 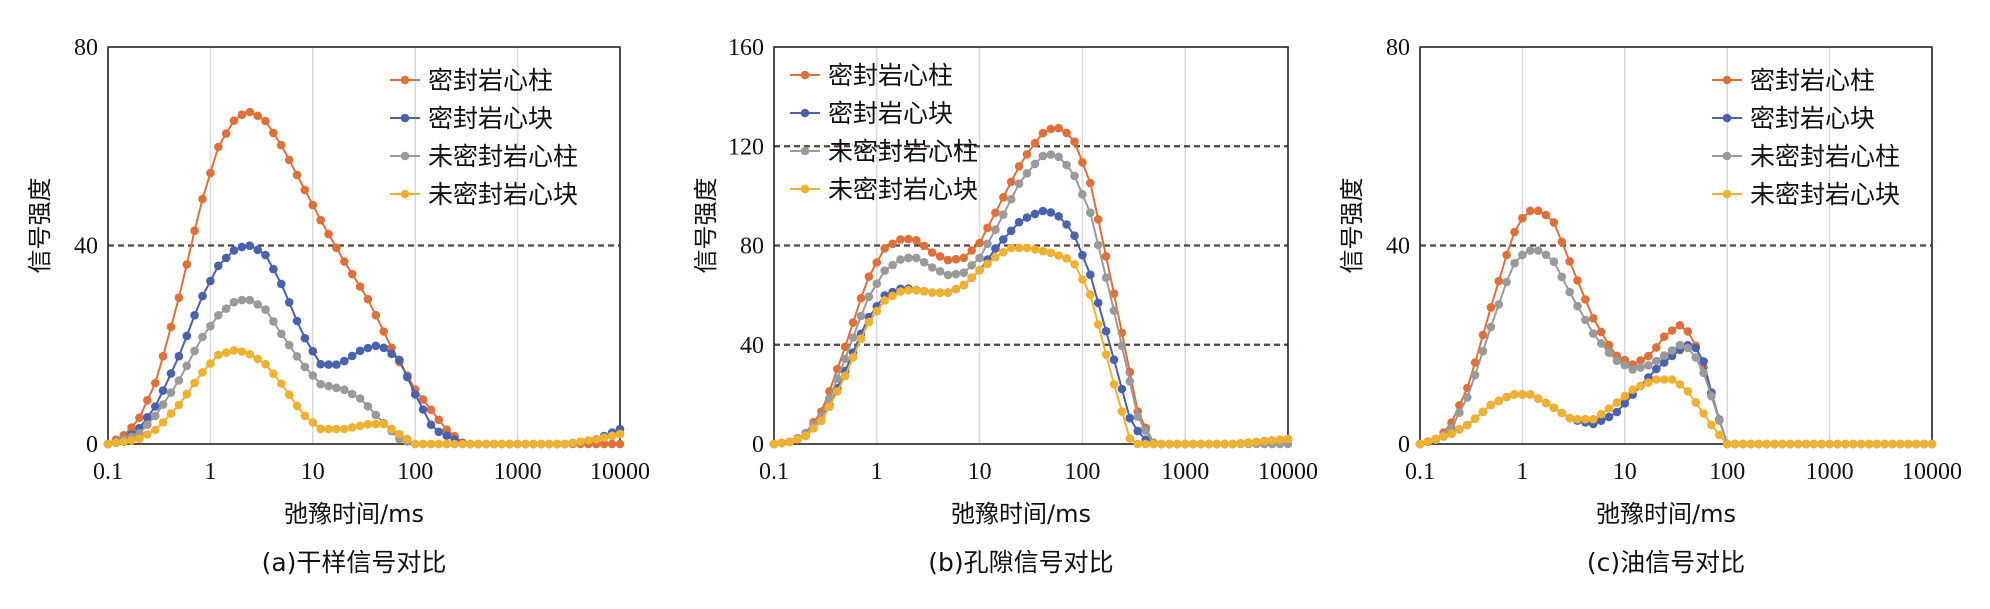 What do you see at coordinates (503, 194) in the screenshot?
I see `legend-label: 未密封岩心块` at bounding box center [503, 194].